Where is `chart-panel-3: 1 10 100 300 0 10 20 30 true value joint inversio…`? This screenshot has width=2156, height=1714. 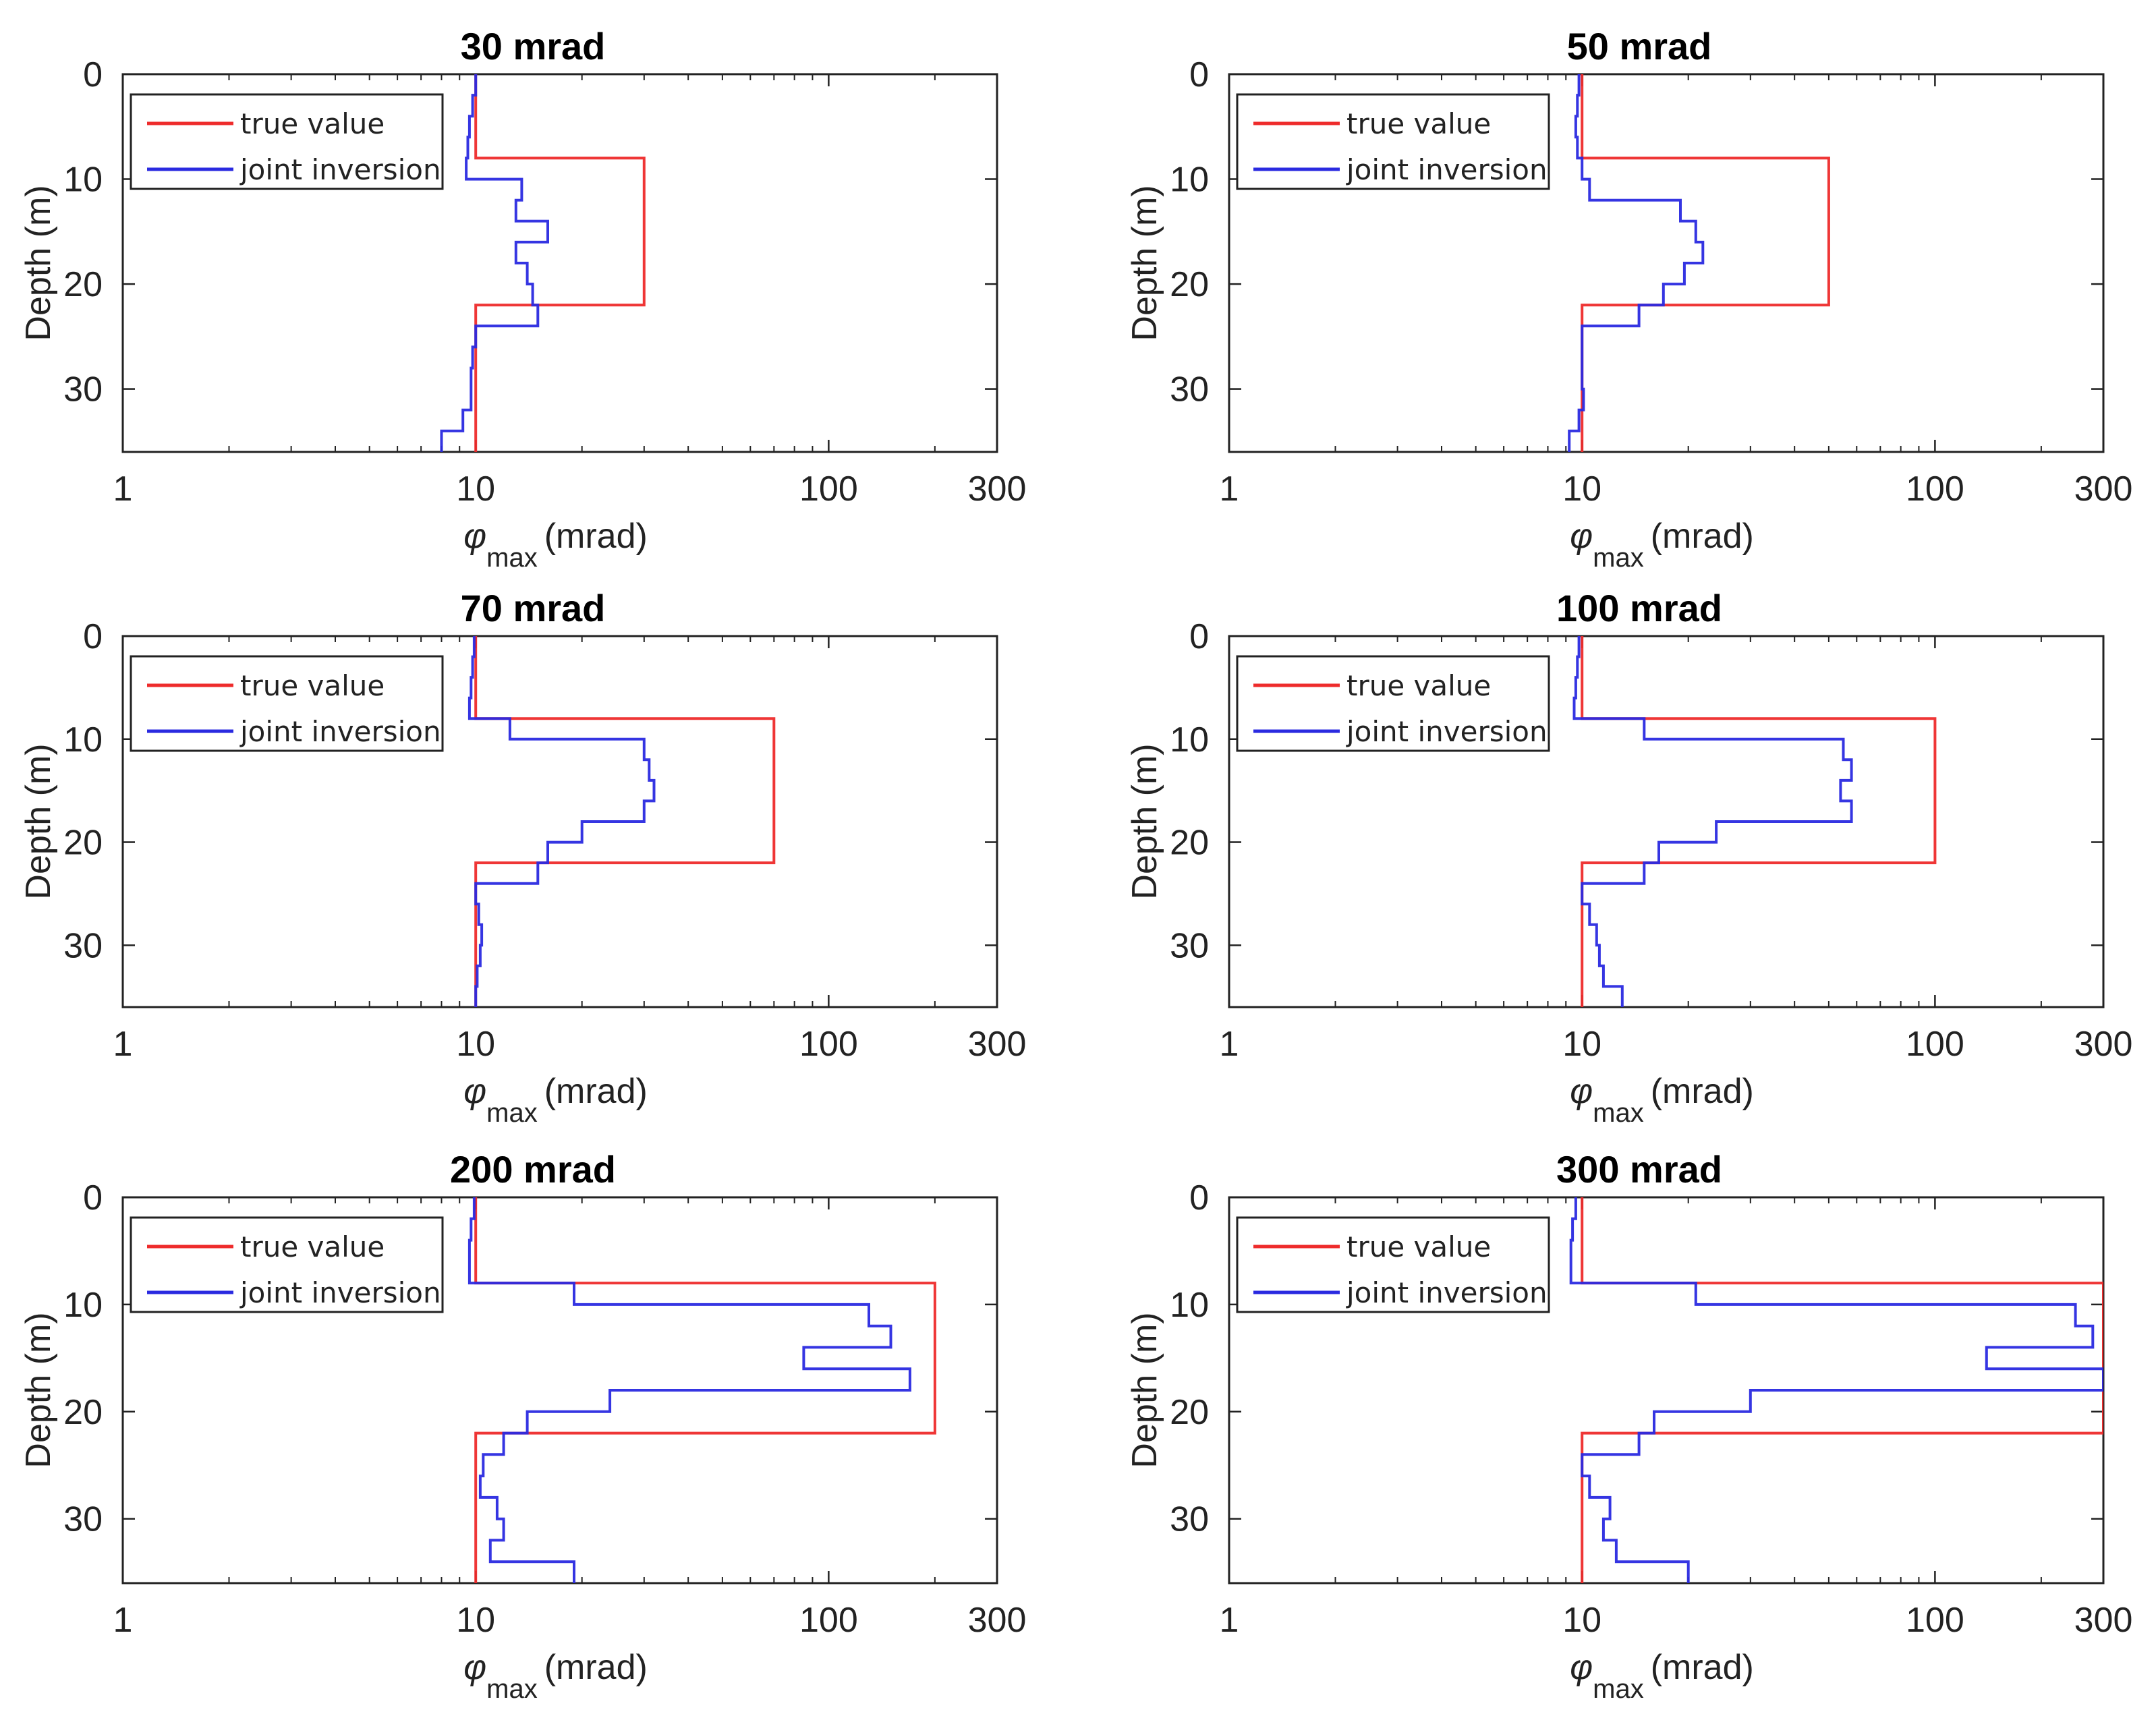 chart-panel-3: 1 10 100 300 0 10 20 30 true value joint inversio… is located at coordinates (522, 857).